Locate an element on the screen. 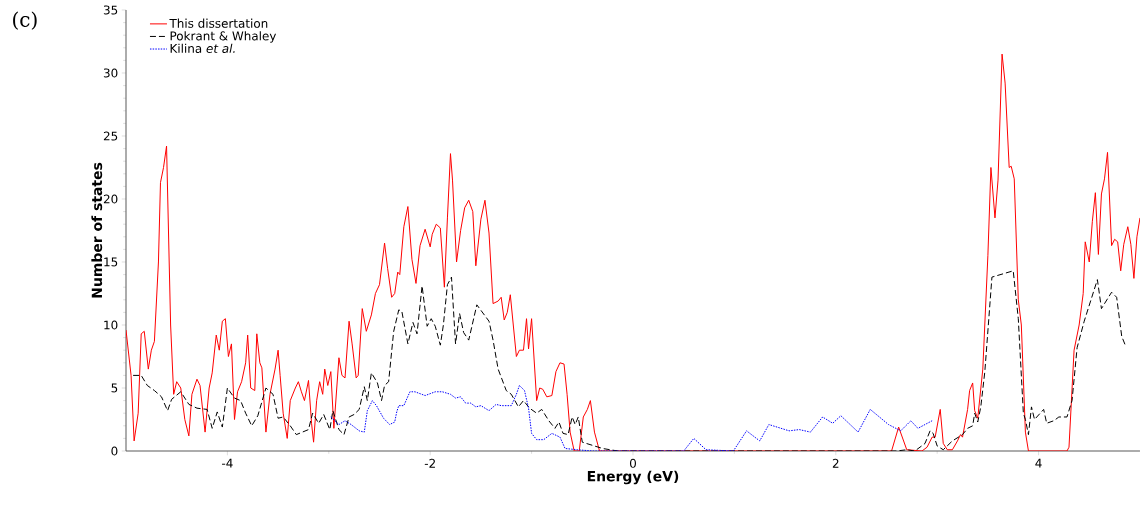 The image size is (1143, 510). y-tick-label: 5 is located at coordinates (114, 388).